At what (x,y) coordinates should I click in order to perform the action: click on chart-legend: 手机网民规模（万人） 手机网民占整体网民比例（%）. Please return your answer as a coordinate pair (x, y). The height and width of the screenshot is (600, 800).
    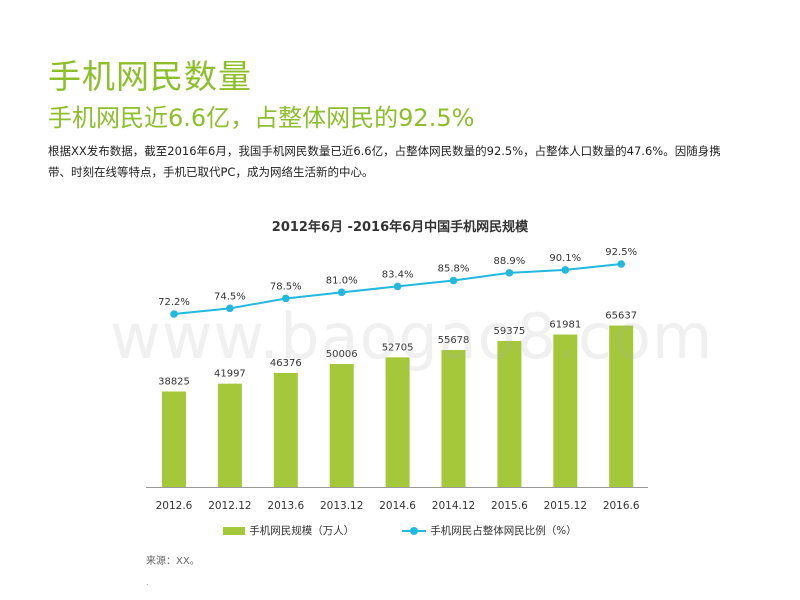
    Looking at the image, I should click on (400, 530).